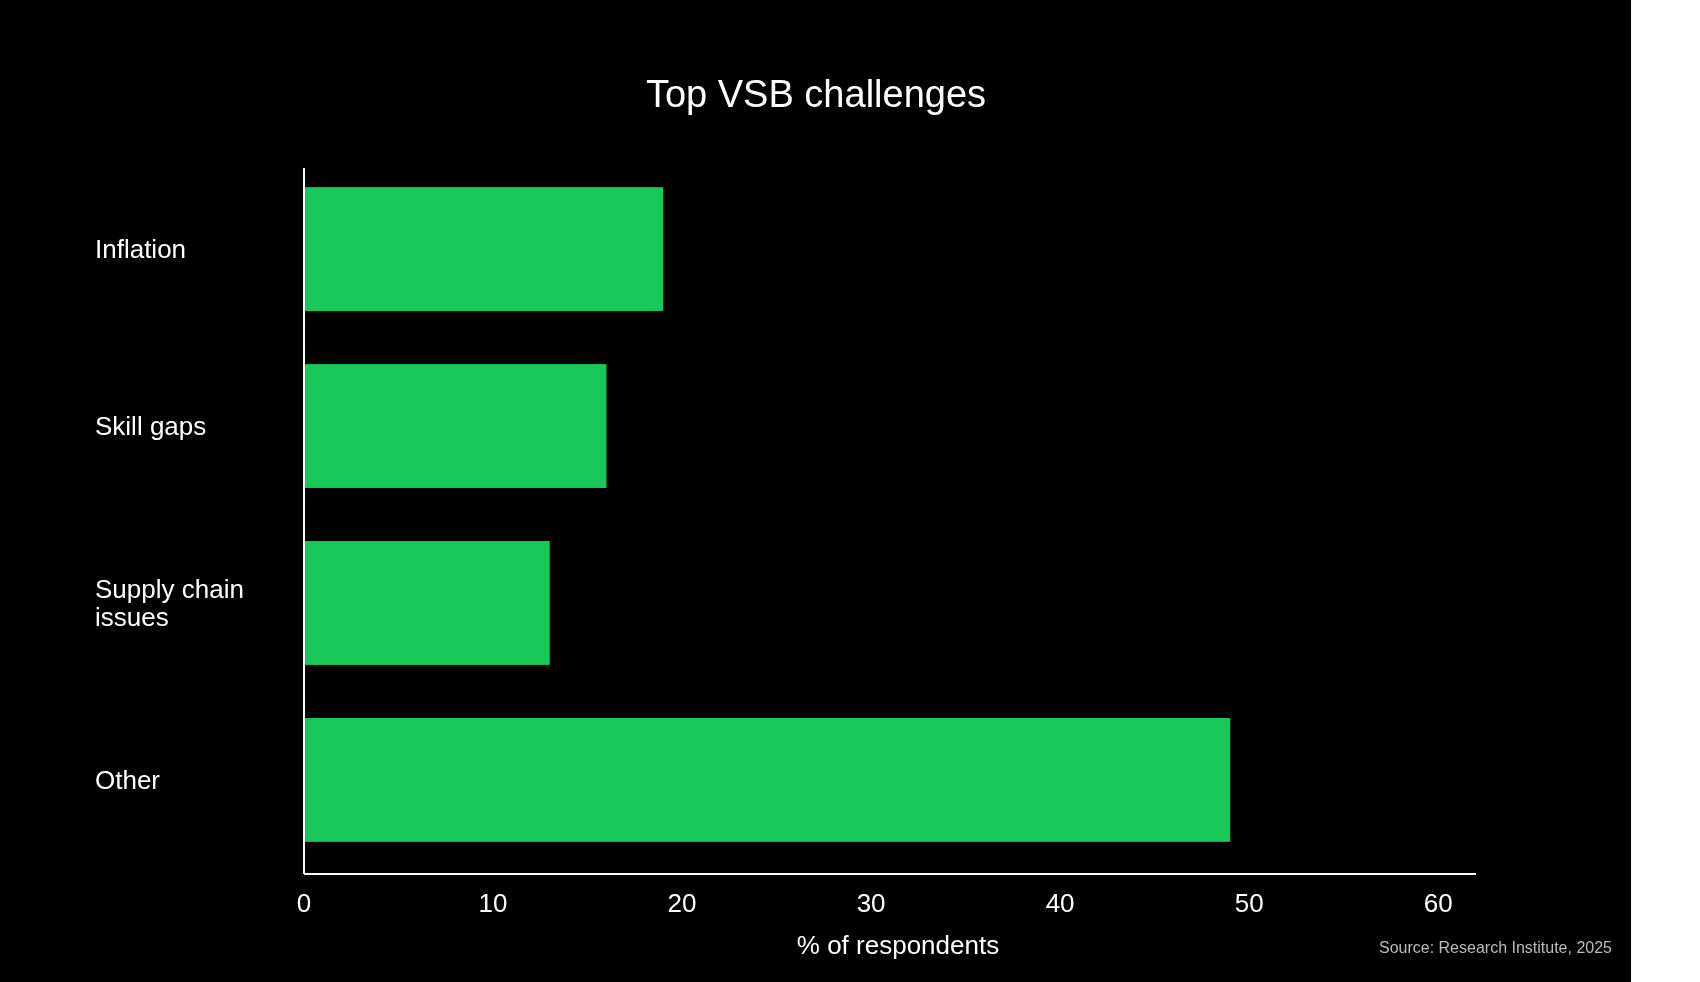 Image resolution: width=1700 pixels, height=982 pixels. Describe the element at coordinates (1438, 903) in the screenshot. I see `x-tick-label: 60` at that location.